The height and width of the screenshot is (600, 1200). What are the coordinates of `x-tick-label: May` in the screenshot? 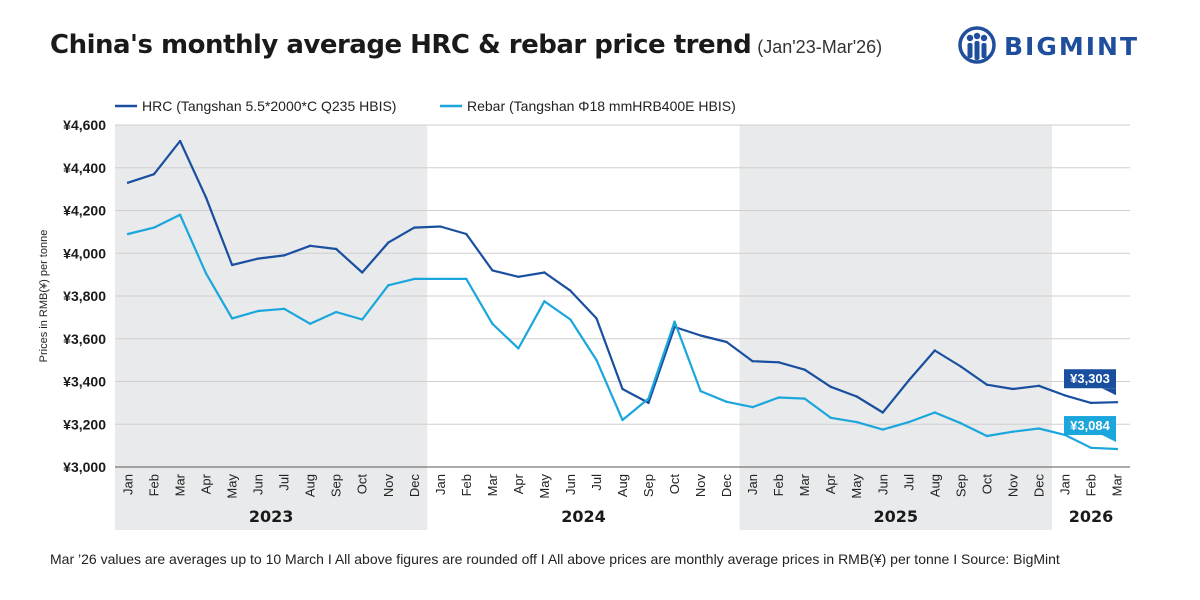 It's located at (544, 486).